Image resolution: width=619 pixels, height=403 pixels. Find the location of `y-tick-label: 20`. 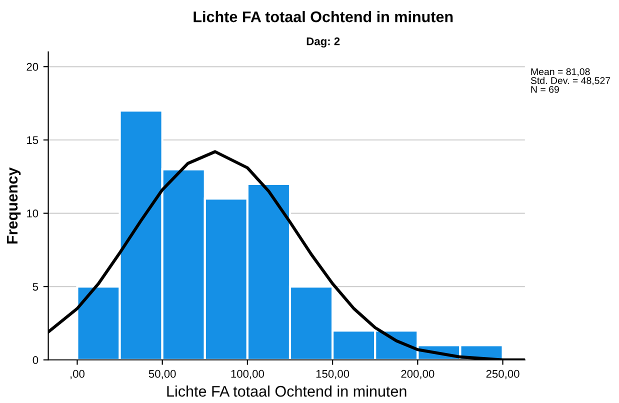

y-tick-label: 20 is located at coordinates (32, 66).